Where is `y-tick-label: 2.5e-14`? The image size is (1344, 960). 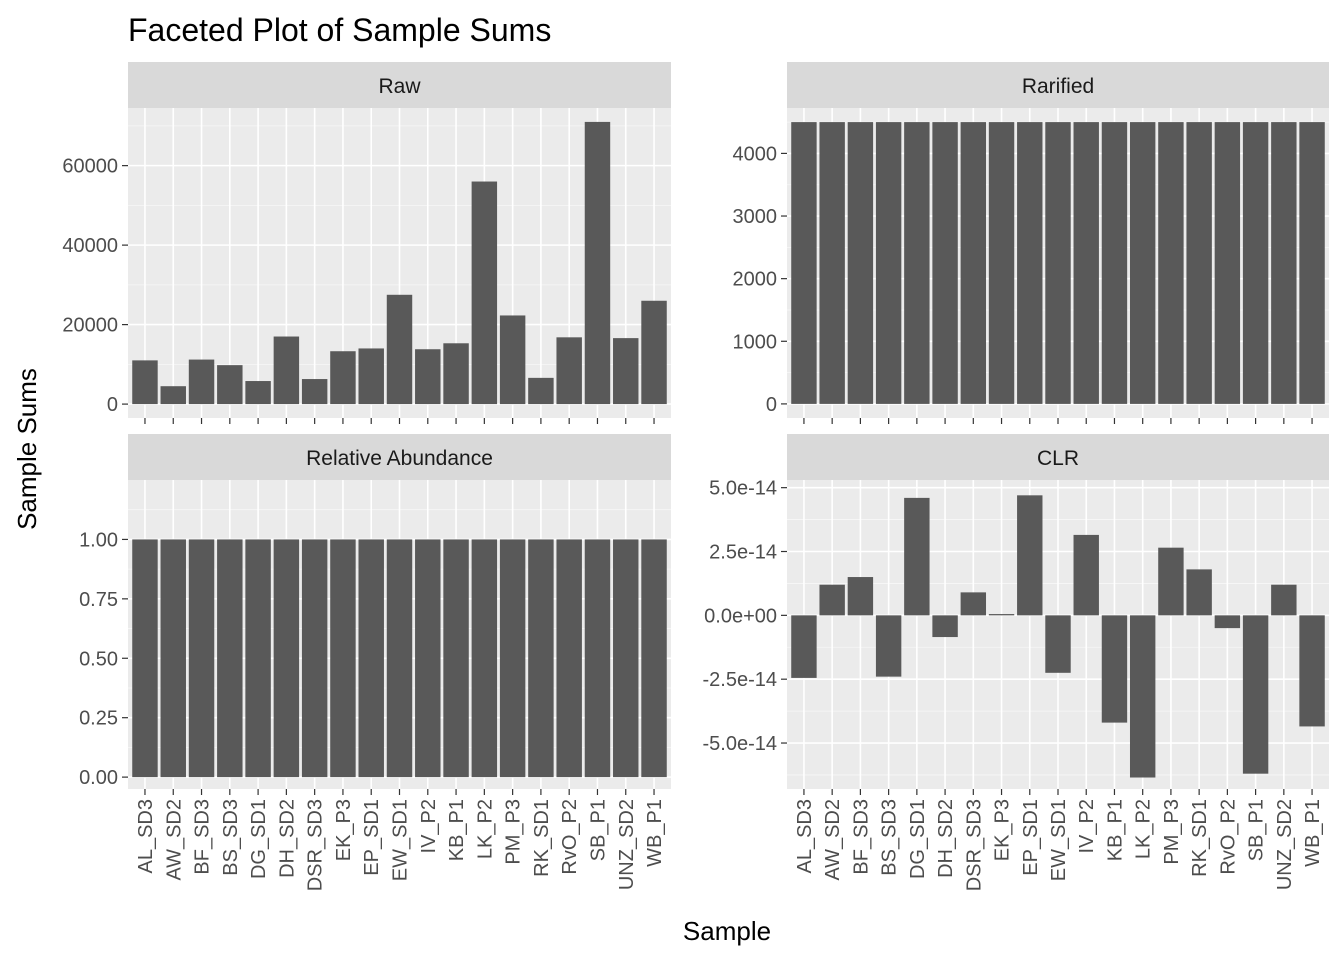 y-tick-label: 2.5e-14 is located at coordinates (743, 553).